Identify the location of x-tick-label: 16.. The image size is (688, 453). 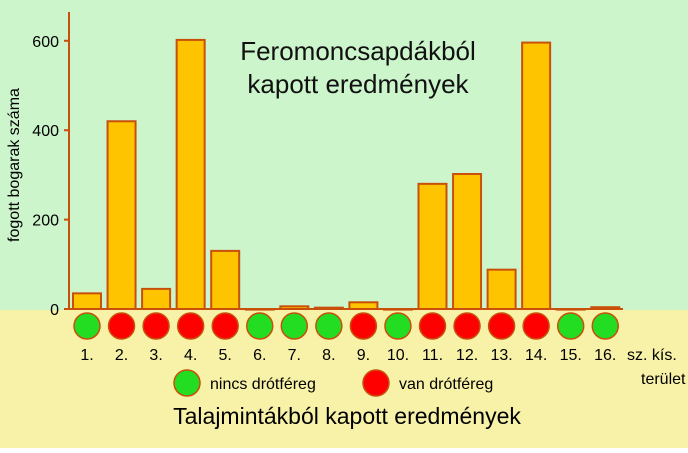
(605, 355).